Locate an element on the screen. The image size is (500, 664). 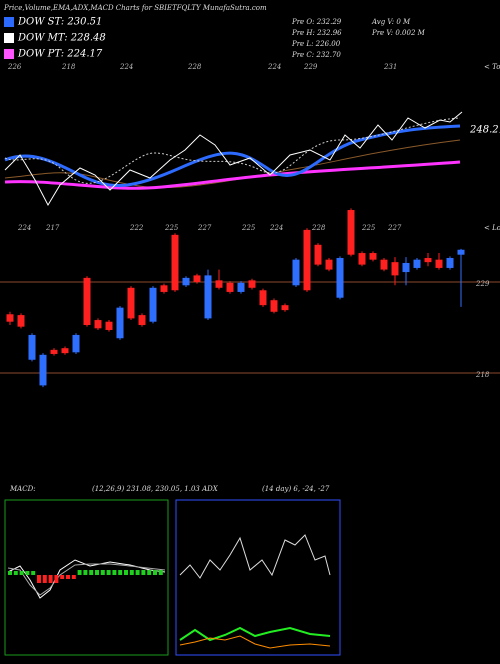
adx-panel is located at coordinates (258, 577).